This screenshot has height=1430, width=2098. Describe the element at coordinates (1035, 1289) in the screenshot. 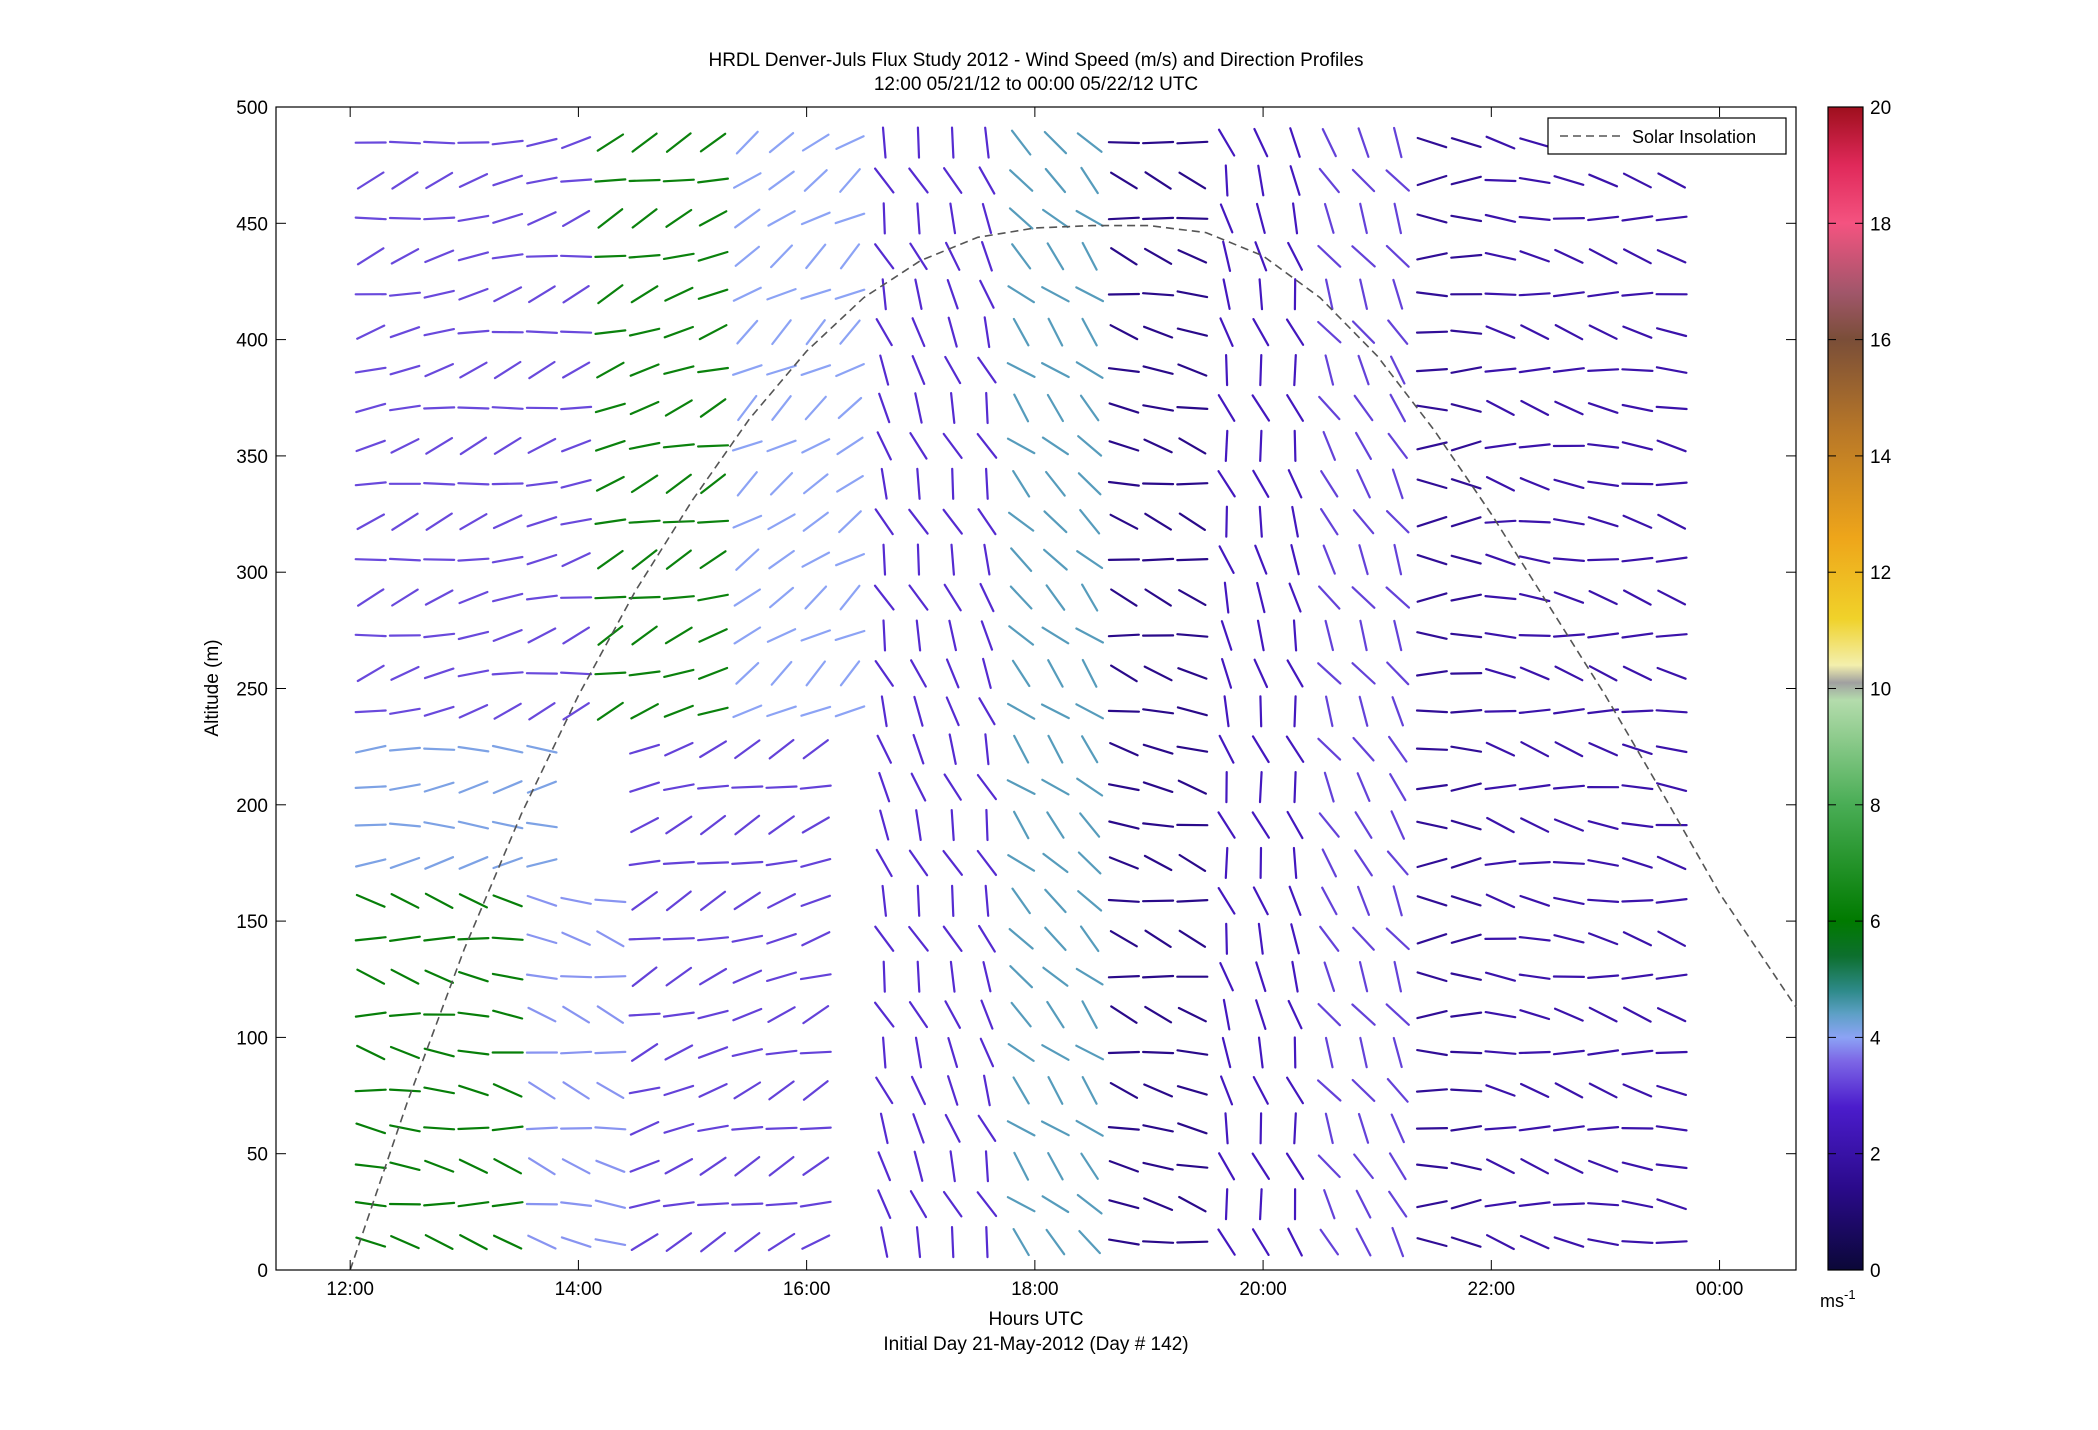

I see `x-tick-label: 18:00` at that location.